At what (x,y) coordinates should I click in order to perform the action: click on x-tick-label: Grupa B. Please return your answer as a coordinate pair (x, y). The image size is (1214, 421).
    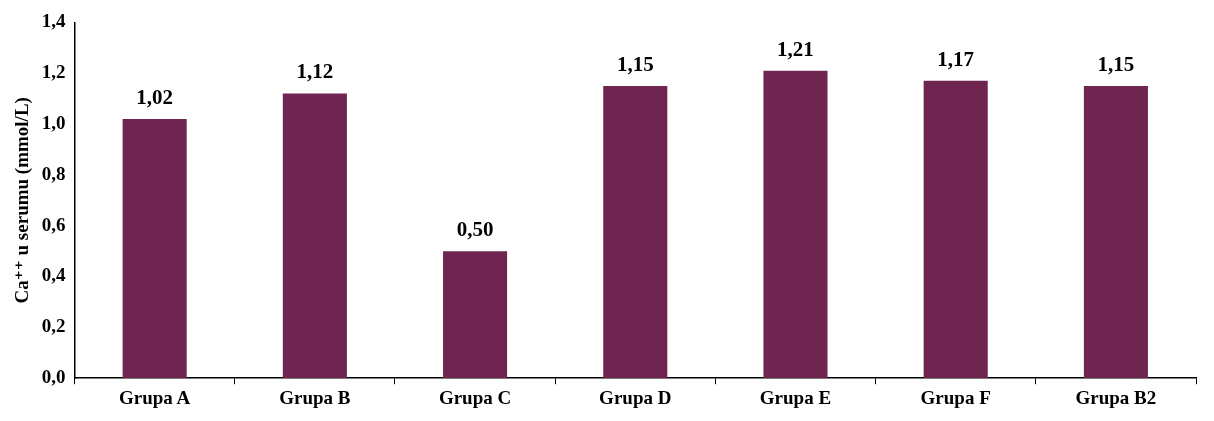
    Looking at the image, I should click on (315, 397).